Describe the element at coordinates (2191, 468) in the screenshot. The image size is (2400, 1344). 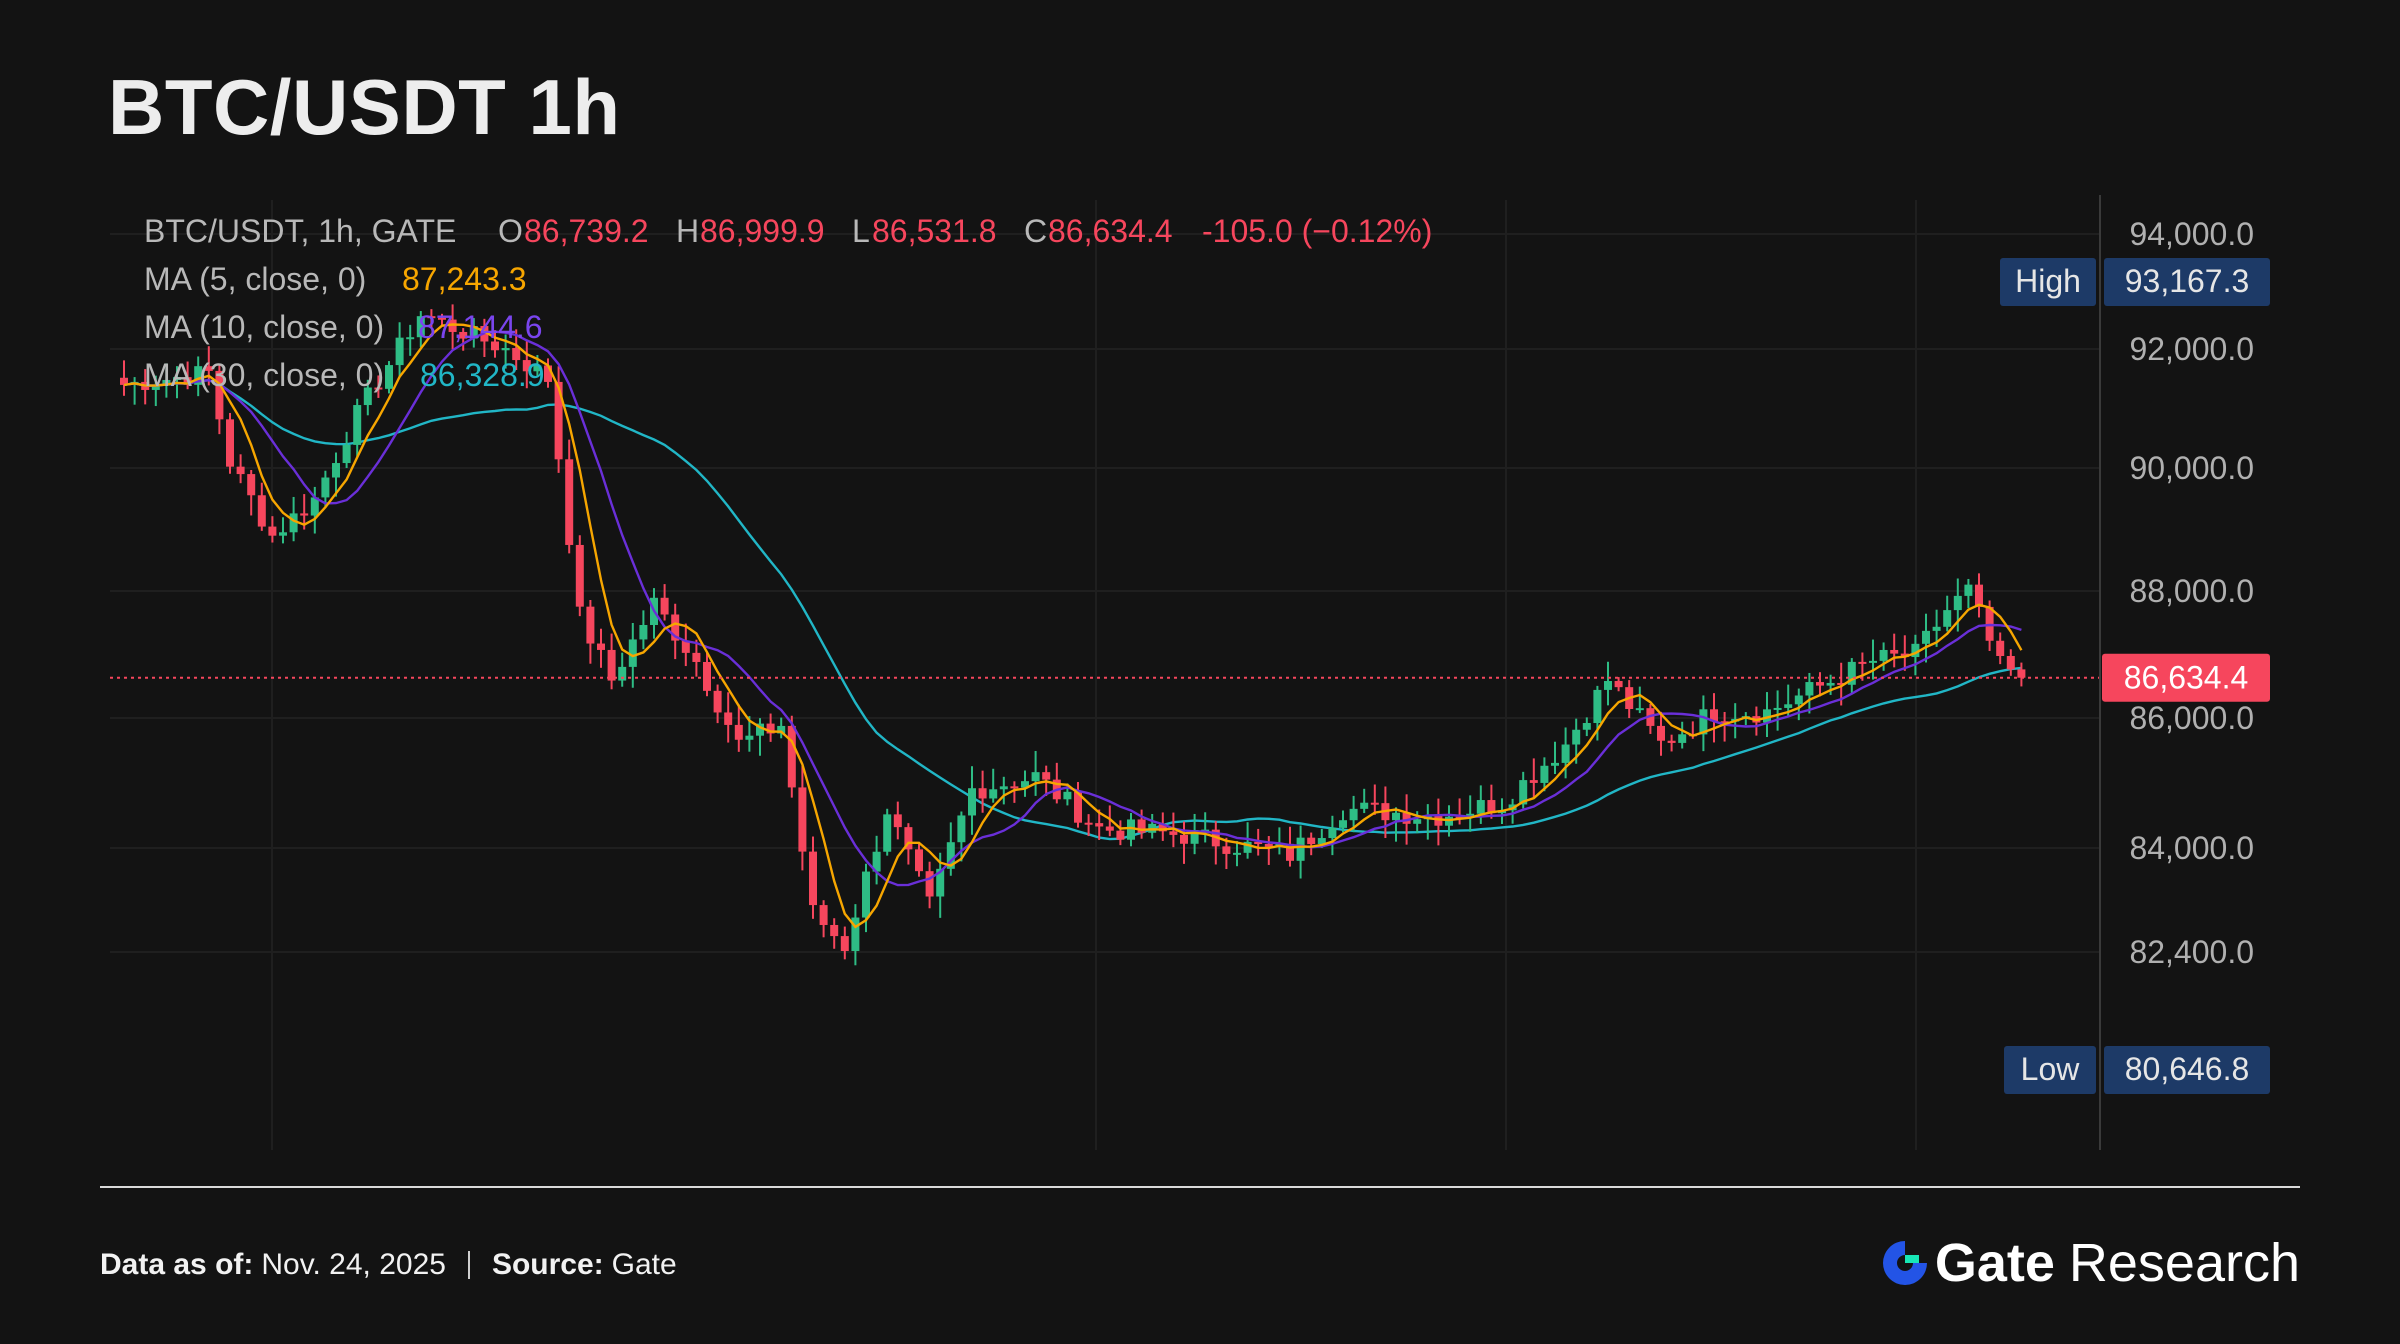
I see `y-tick-label: 90,000.0` at that location.